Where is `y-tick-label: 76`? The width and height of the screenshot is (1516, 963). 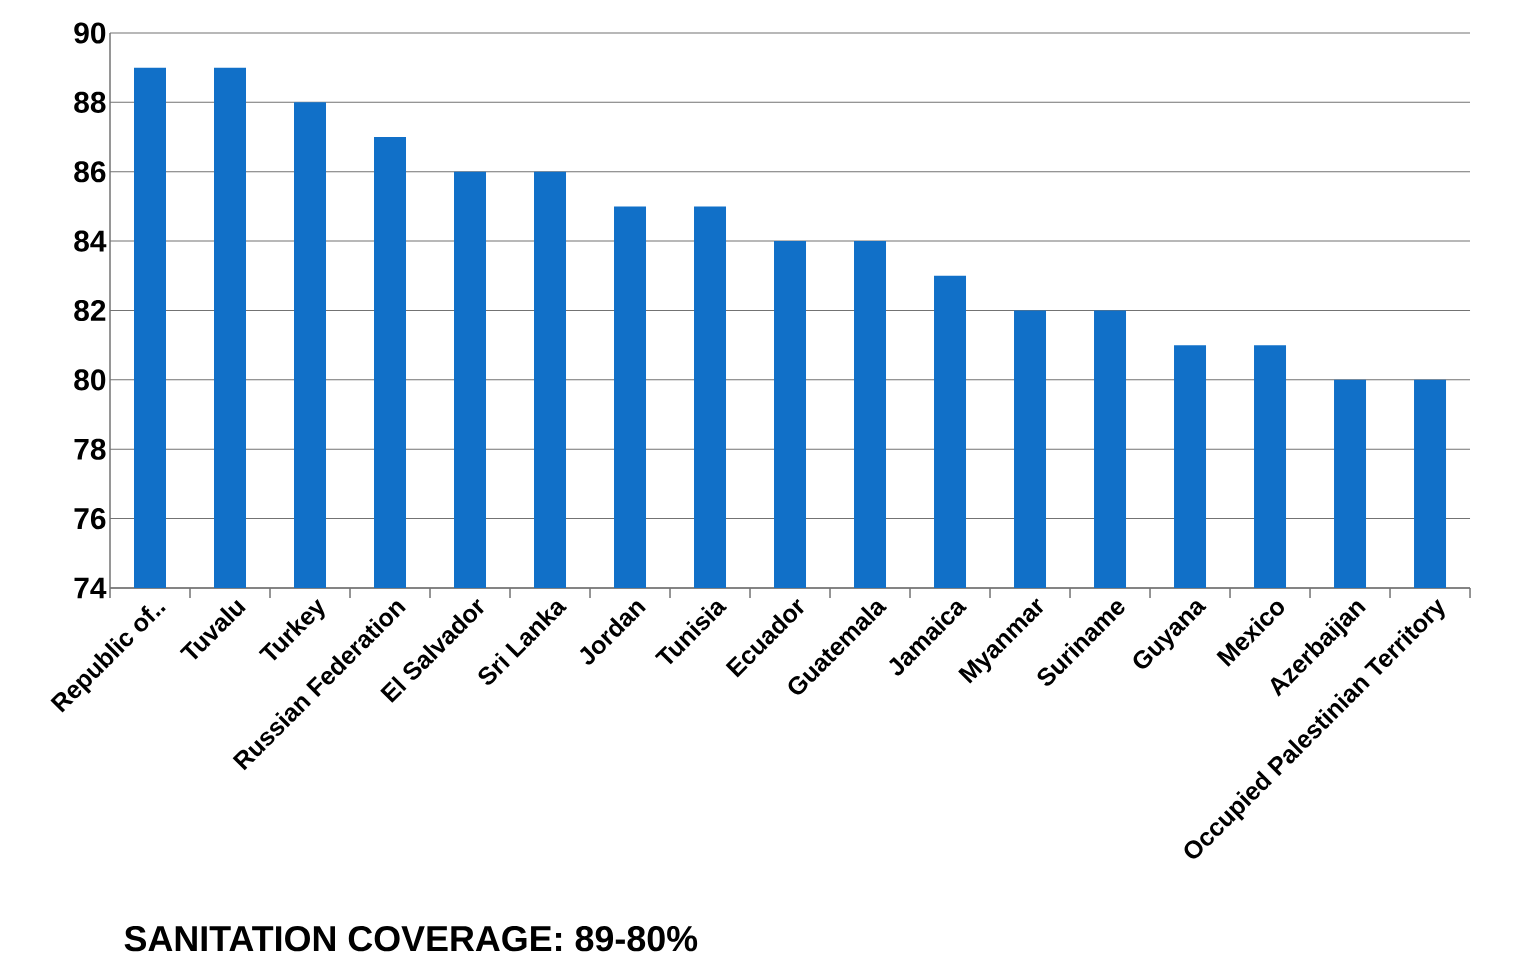
y-tick-label: 76 is located at coordinates (90, 519).